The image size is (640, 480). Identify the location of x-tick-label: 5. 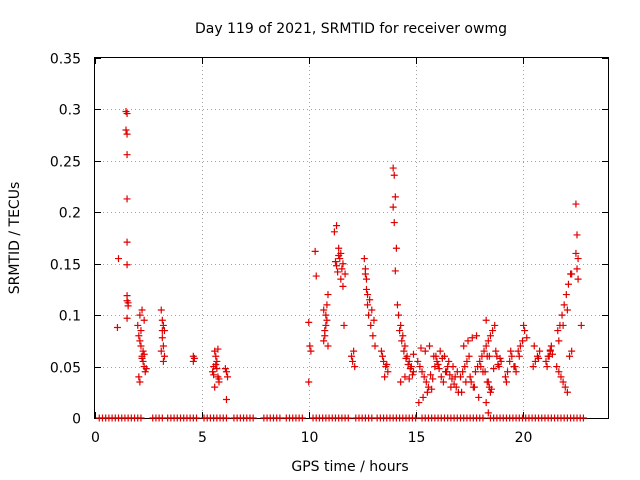
(202, 438).